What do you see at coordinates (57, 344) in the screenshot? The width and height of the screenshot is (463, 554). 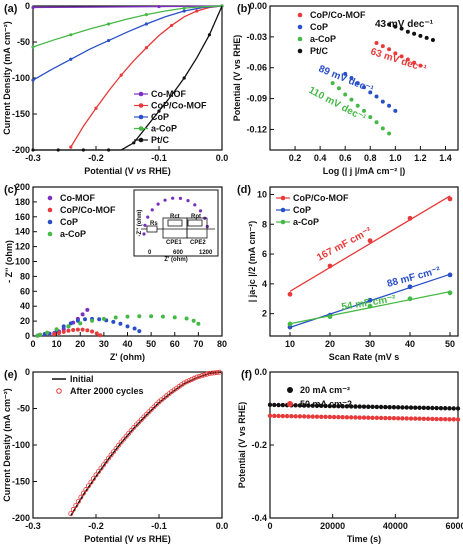 I see `x-tick-label: 10` at bounding box center [57, 344].